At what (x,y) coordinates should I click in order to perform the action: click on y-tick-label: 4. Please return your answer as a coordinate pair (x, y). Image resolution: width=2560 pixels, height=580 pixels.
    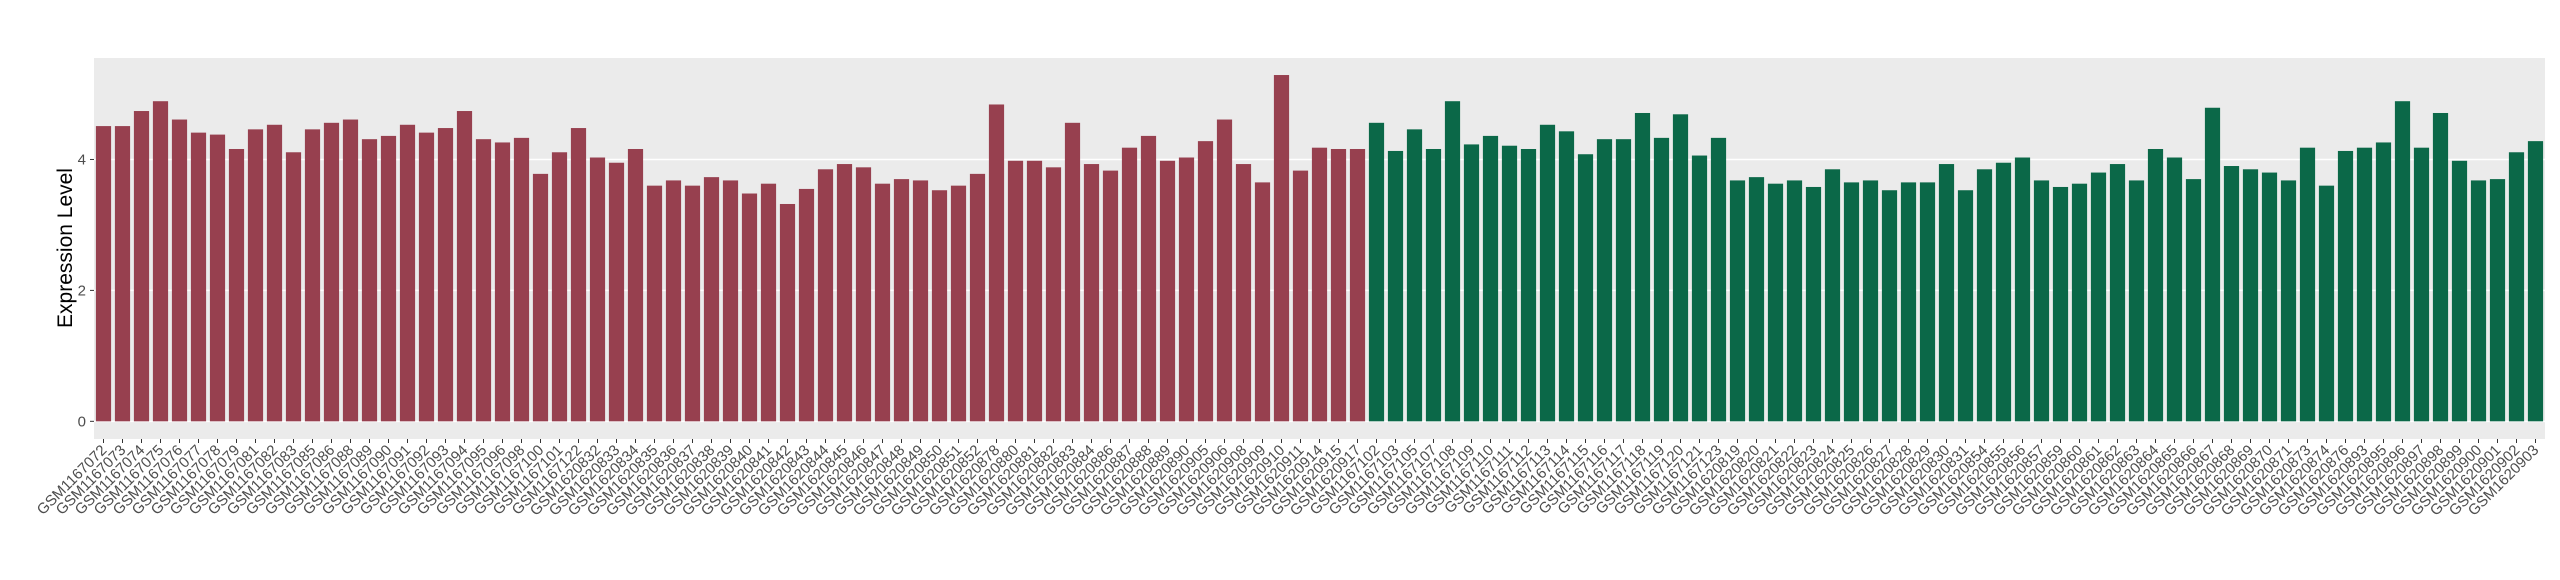
    Looking at the image, I should click on (82, 159).